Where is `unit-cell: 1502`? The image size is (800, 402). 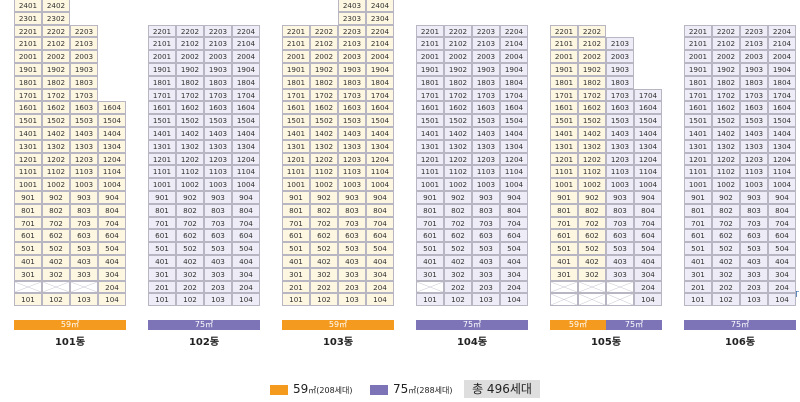
unit-cell: 1502 is located at coordinates (458, 120).